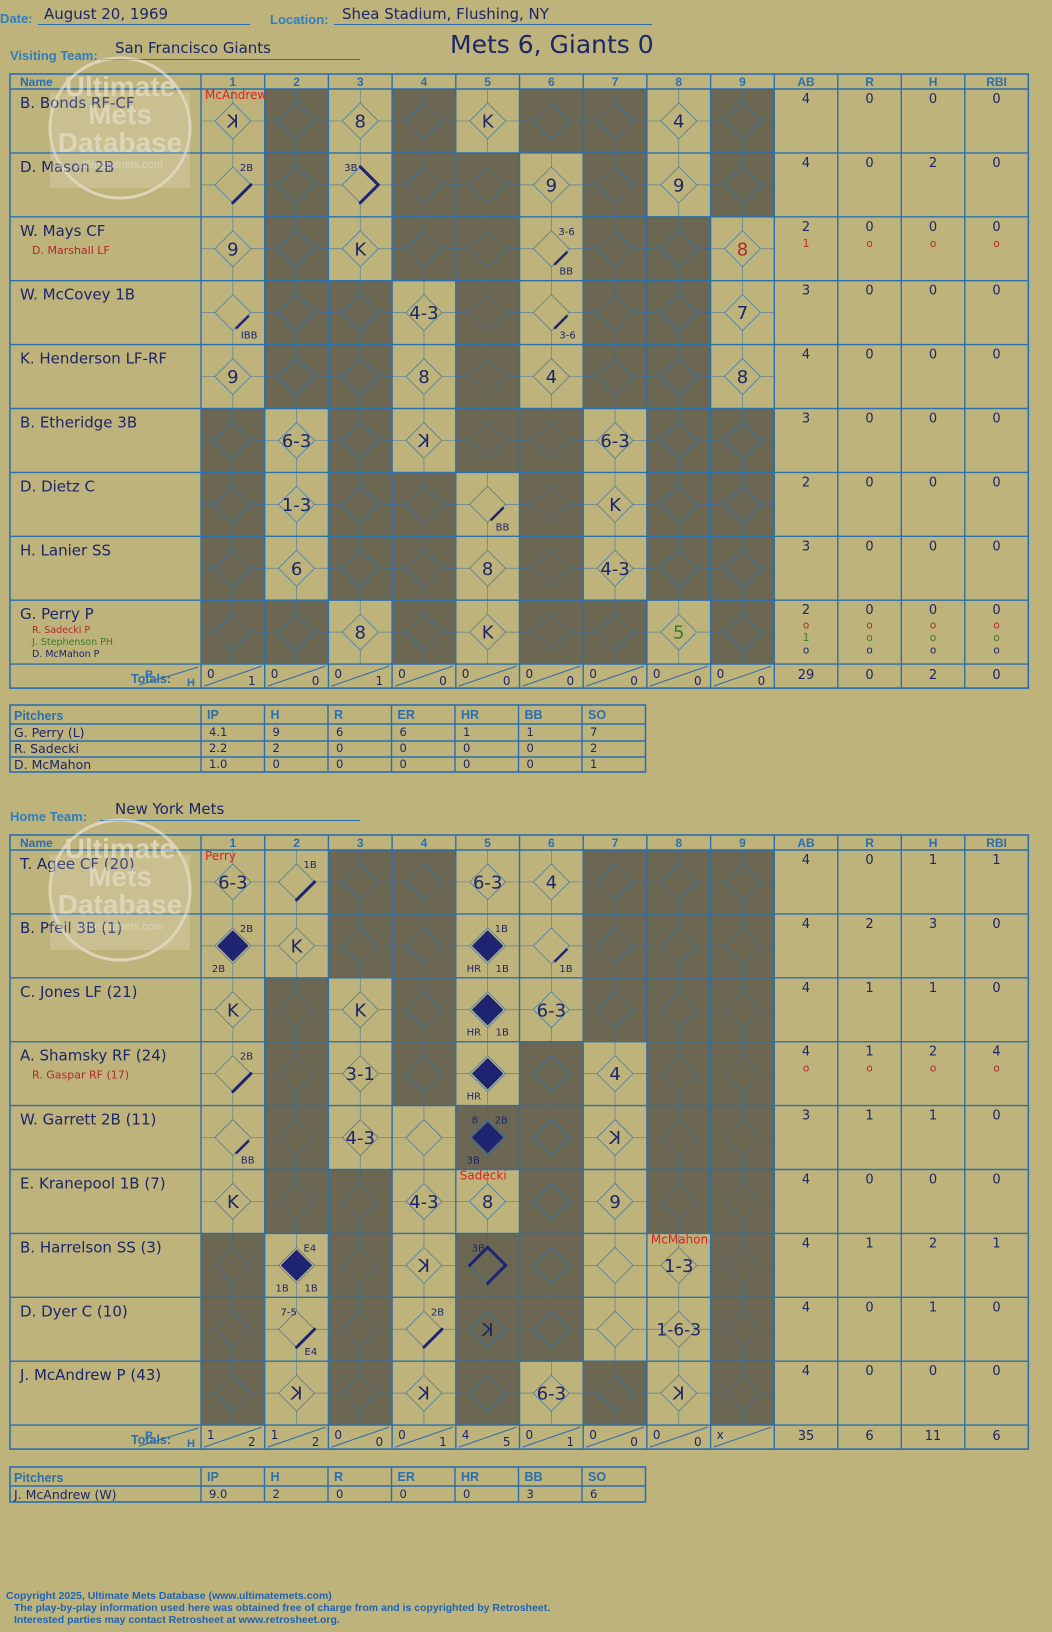 Image resolution: width=1052 pixels, height=1632 pixels. What do you see at coordinates (144, 24) in the screenshot?
I see `date-underline` at bounding box center [144, 24].